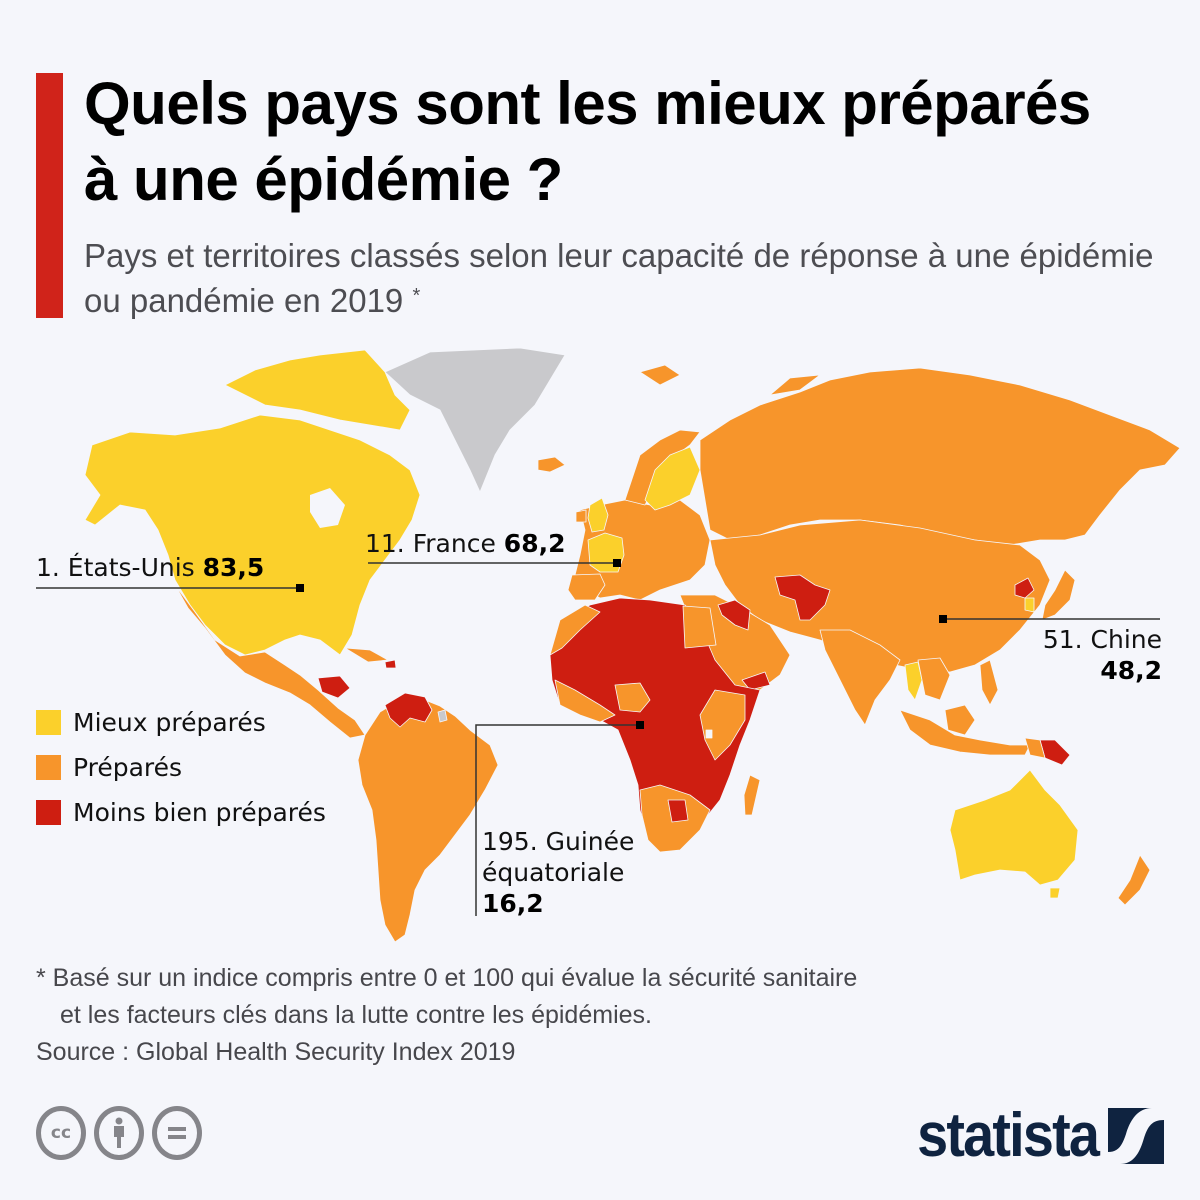 The width and height of the screenshot is (1200, 1200). What do you see at coordinates (678, 811) in the screenshot?
I see `botswana` at bounding box center [678, 811].